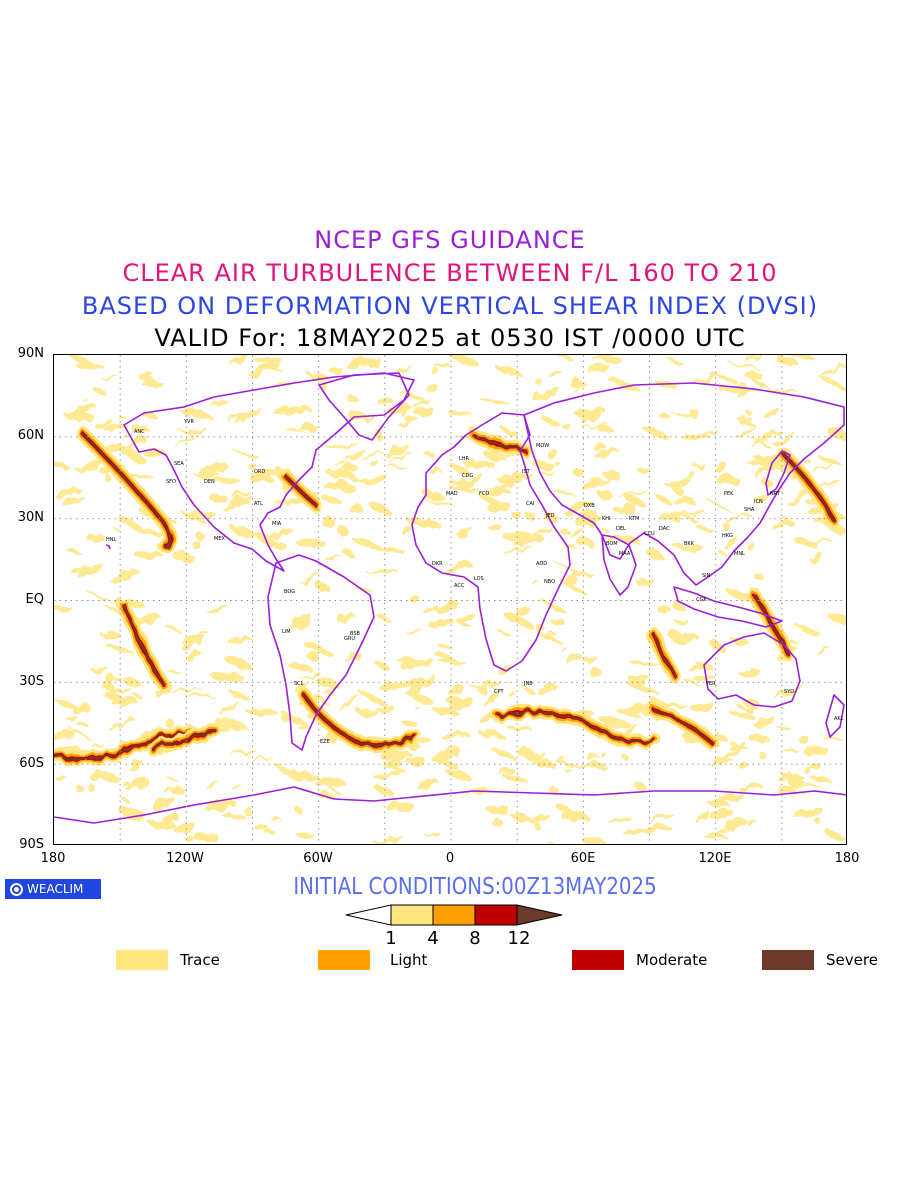  Describe the element at coordinates (549, 582) in the screenshot. I see `station-label: NBO` at that location.